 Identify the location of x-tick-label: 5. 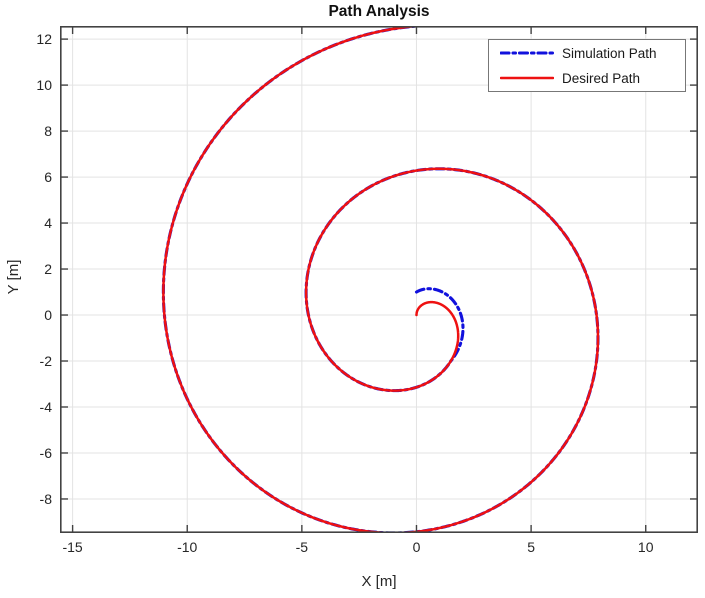
(531, 547).